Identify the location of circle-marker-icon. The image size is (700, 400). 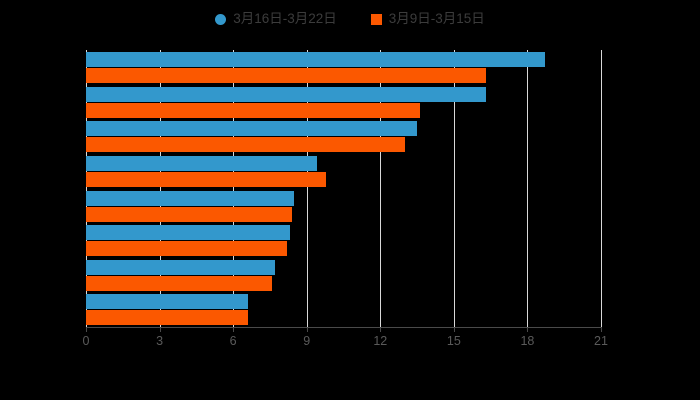
(221, 19).